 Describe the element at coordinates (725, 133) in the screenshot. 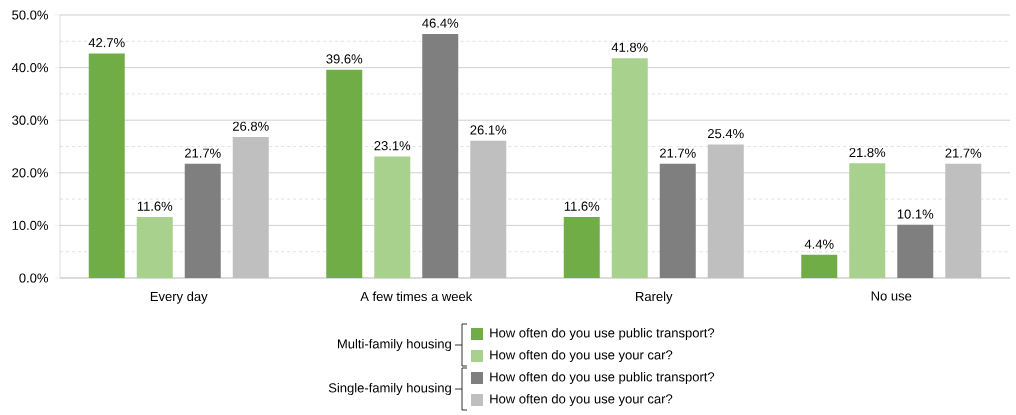

I see `data-label: 25.4%` at that location.